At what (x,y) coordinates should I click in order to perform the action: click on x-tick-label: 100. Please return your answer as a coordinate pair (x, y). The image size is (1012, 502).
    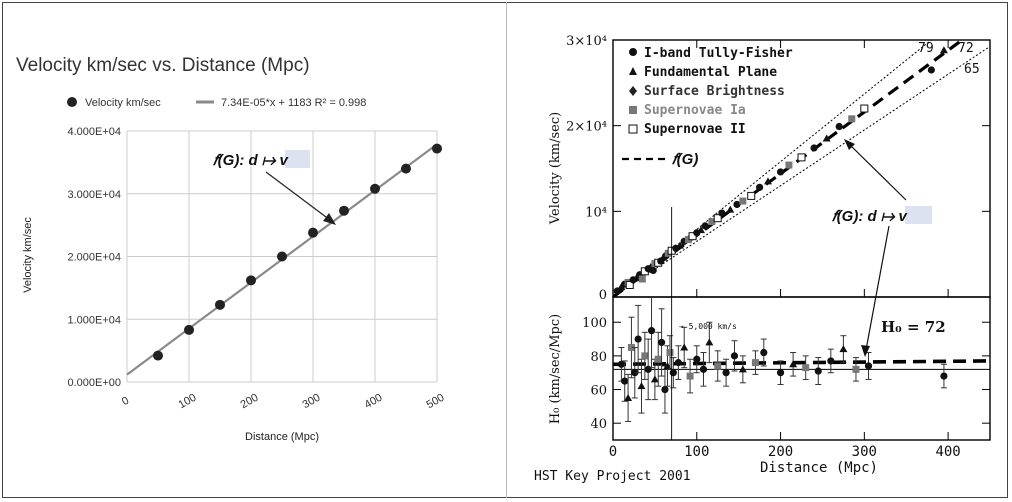
    Looking at the image, I should click on (696, 452).